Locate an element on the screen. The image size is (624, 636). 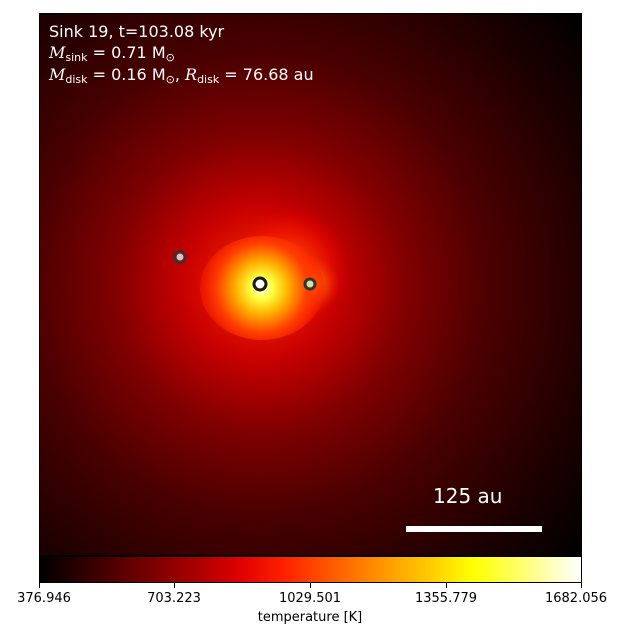
colorbar is located at coordinates (310, 569).